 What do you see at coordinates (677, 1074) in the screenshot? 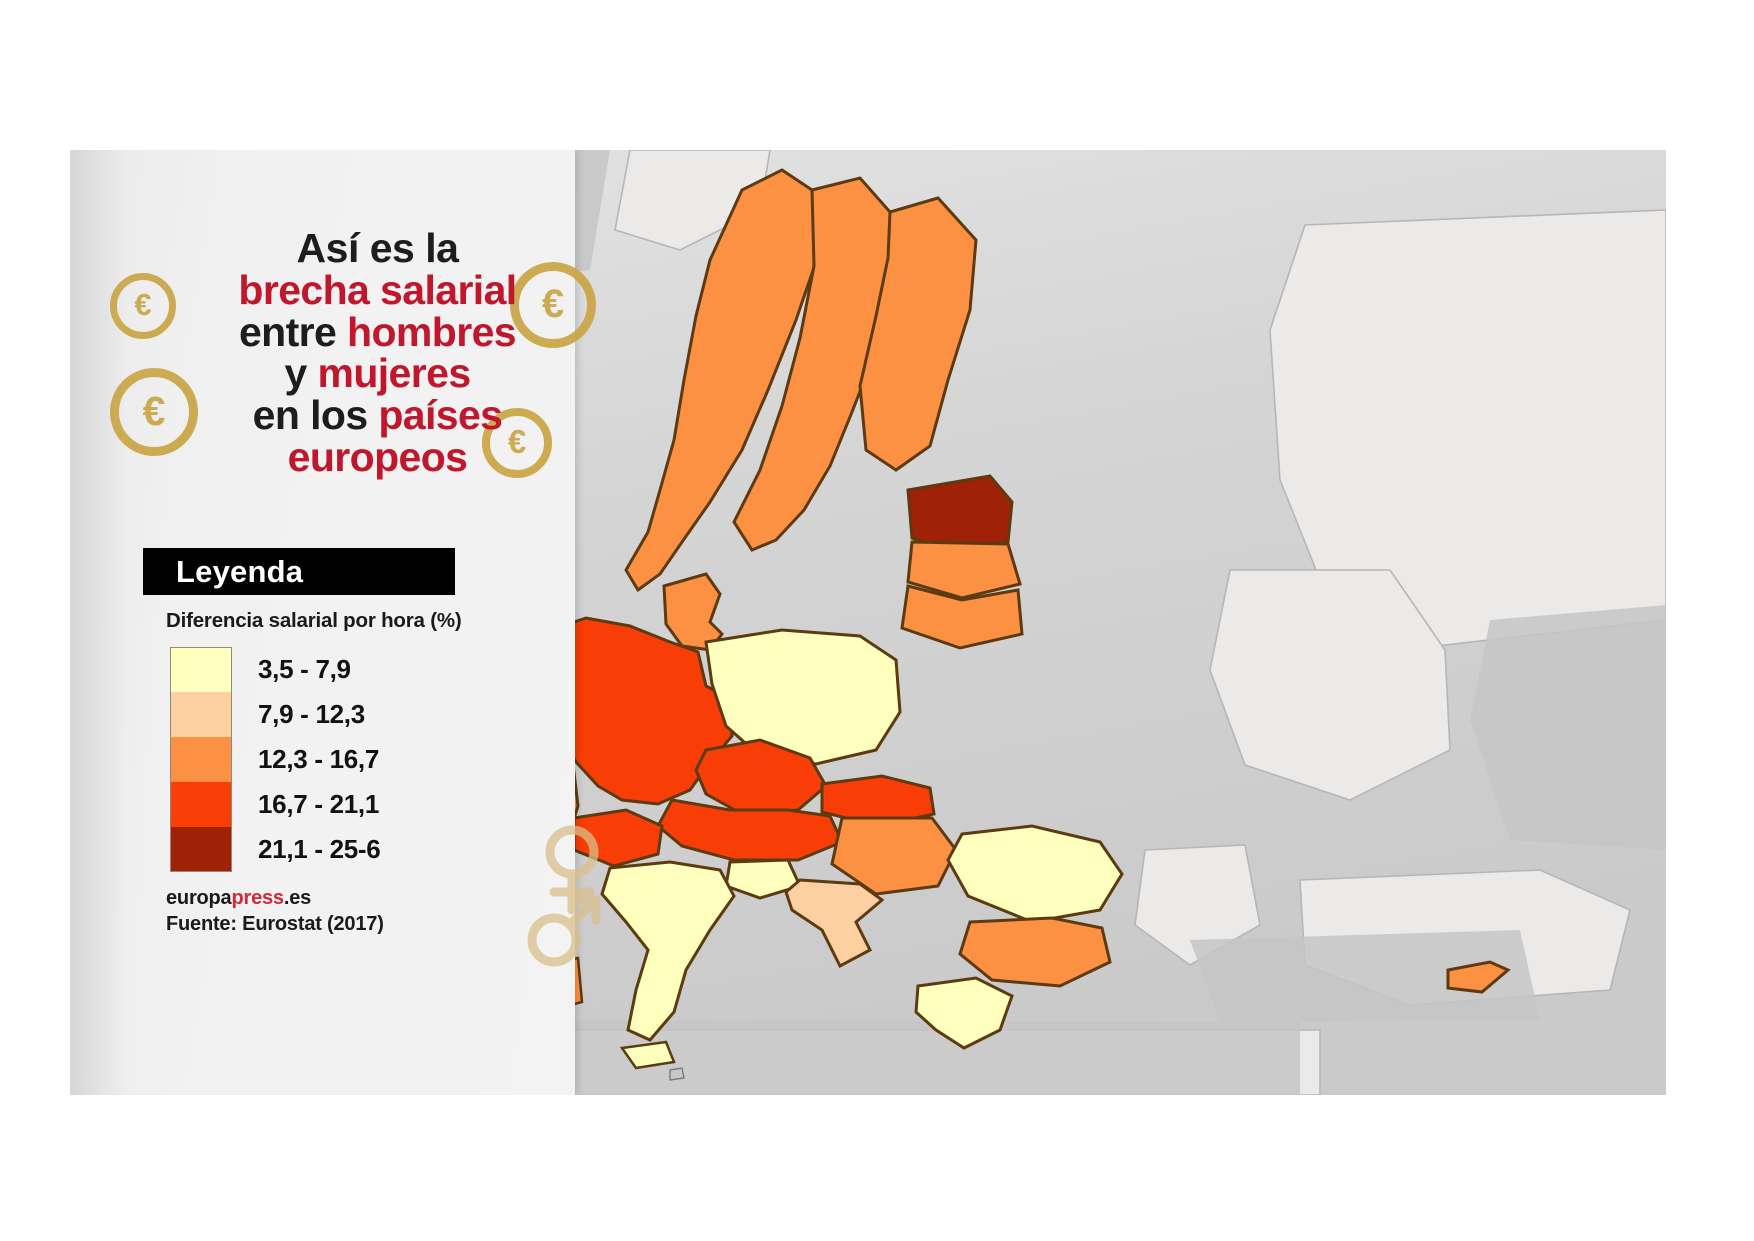
I see `country-malta` at bounding box center [677, 1074].